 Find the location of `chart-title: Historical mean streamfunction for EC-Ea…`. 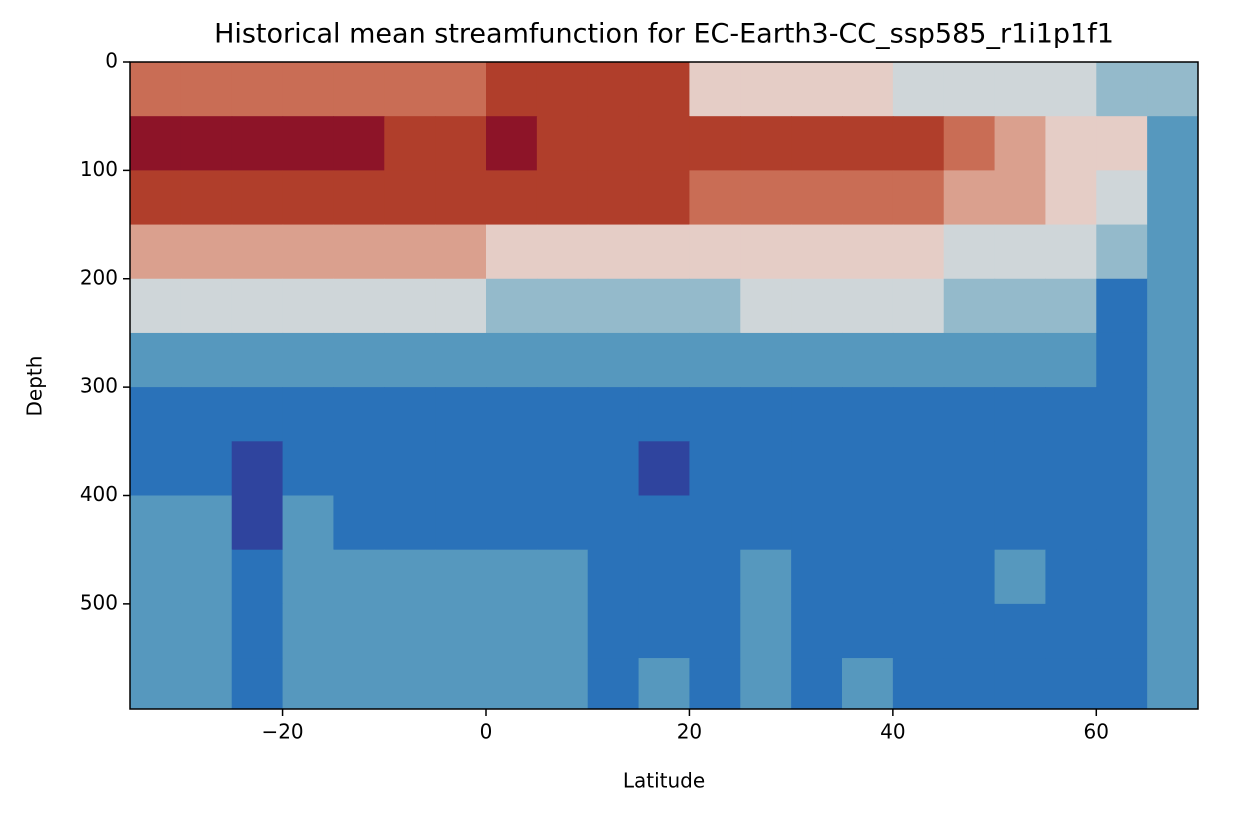

chart-title: Historical mean streamfunction for EC-Ea… is located at coordinates (664, 34).